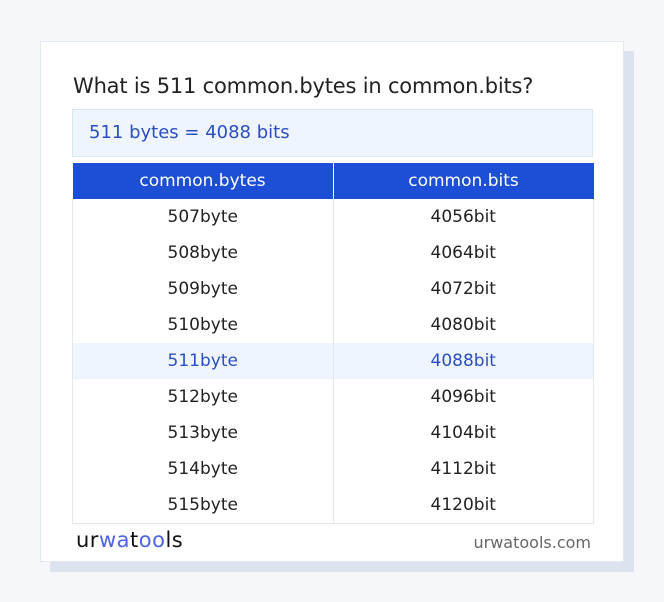 The width and height of the screenshot is (664, 602). What do you see at coordinates (203, 253) in the screenshot?
I see `table-cell: 508byte` at bounding box center [203, 253].